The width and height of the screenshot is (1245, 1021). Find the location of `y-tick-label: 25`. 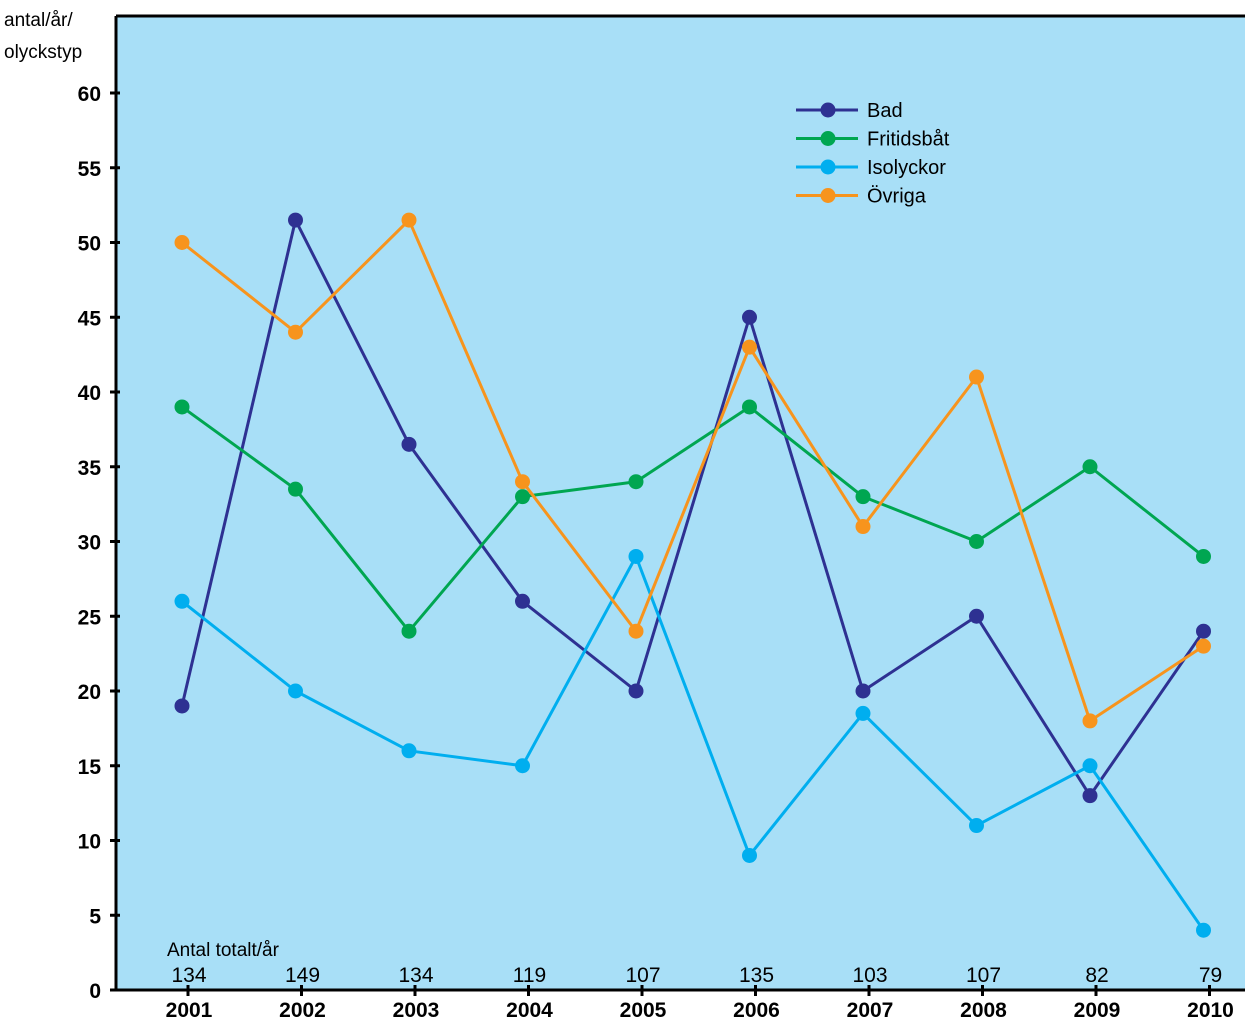

y-tick-label: 25 is located at coordinates (90, 617).